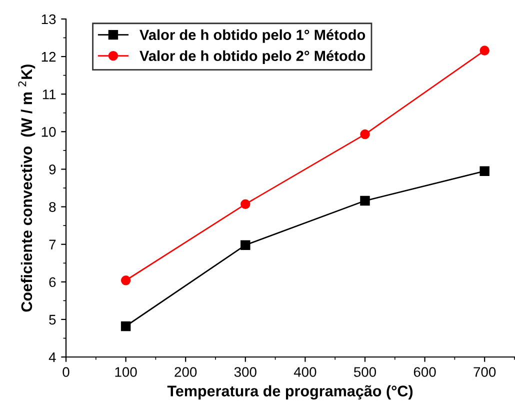  Describe the element at coordinates (49, 57) in the screenshot. I see `y-tick-label: 12` at that location.